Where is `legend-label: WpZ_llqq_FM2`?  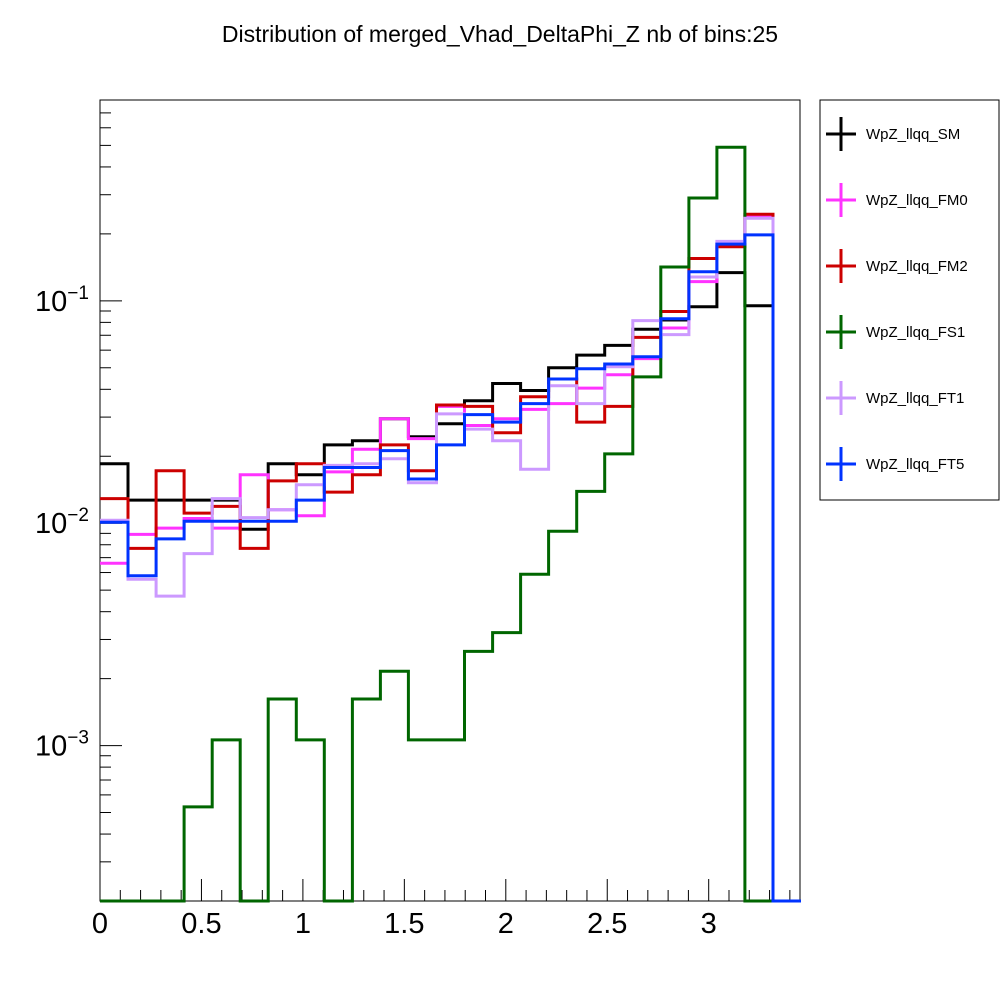 legend-label: WpZ_llqq_FM2 is located at coordinates (917, 266).